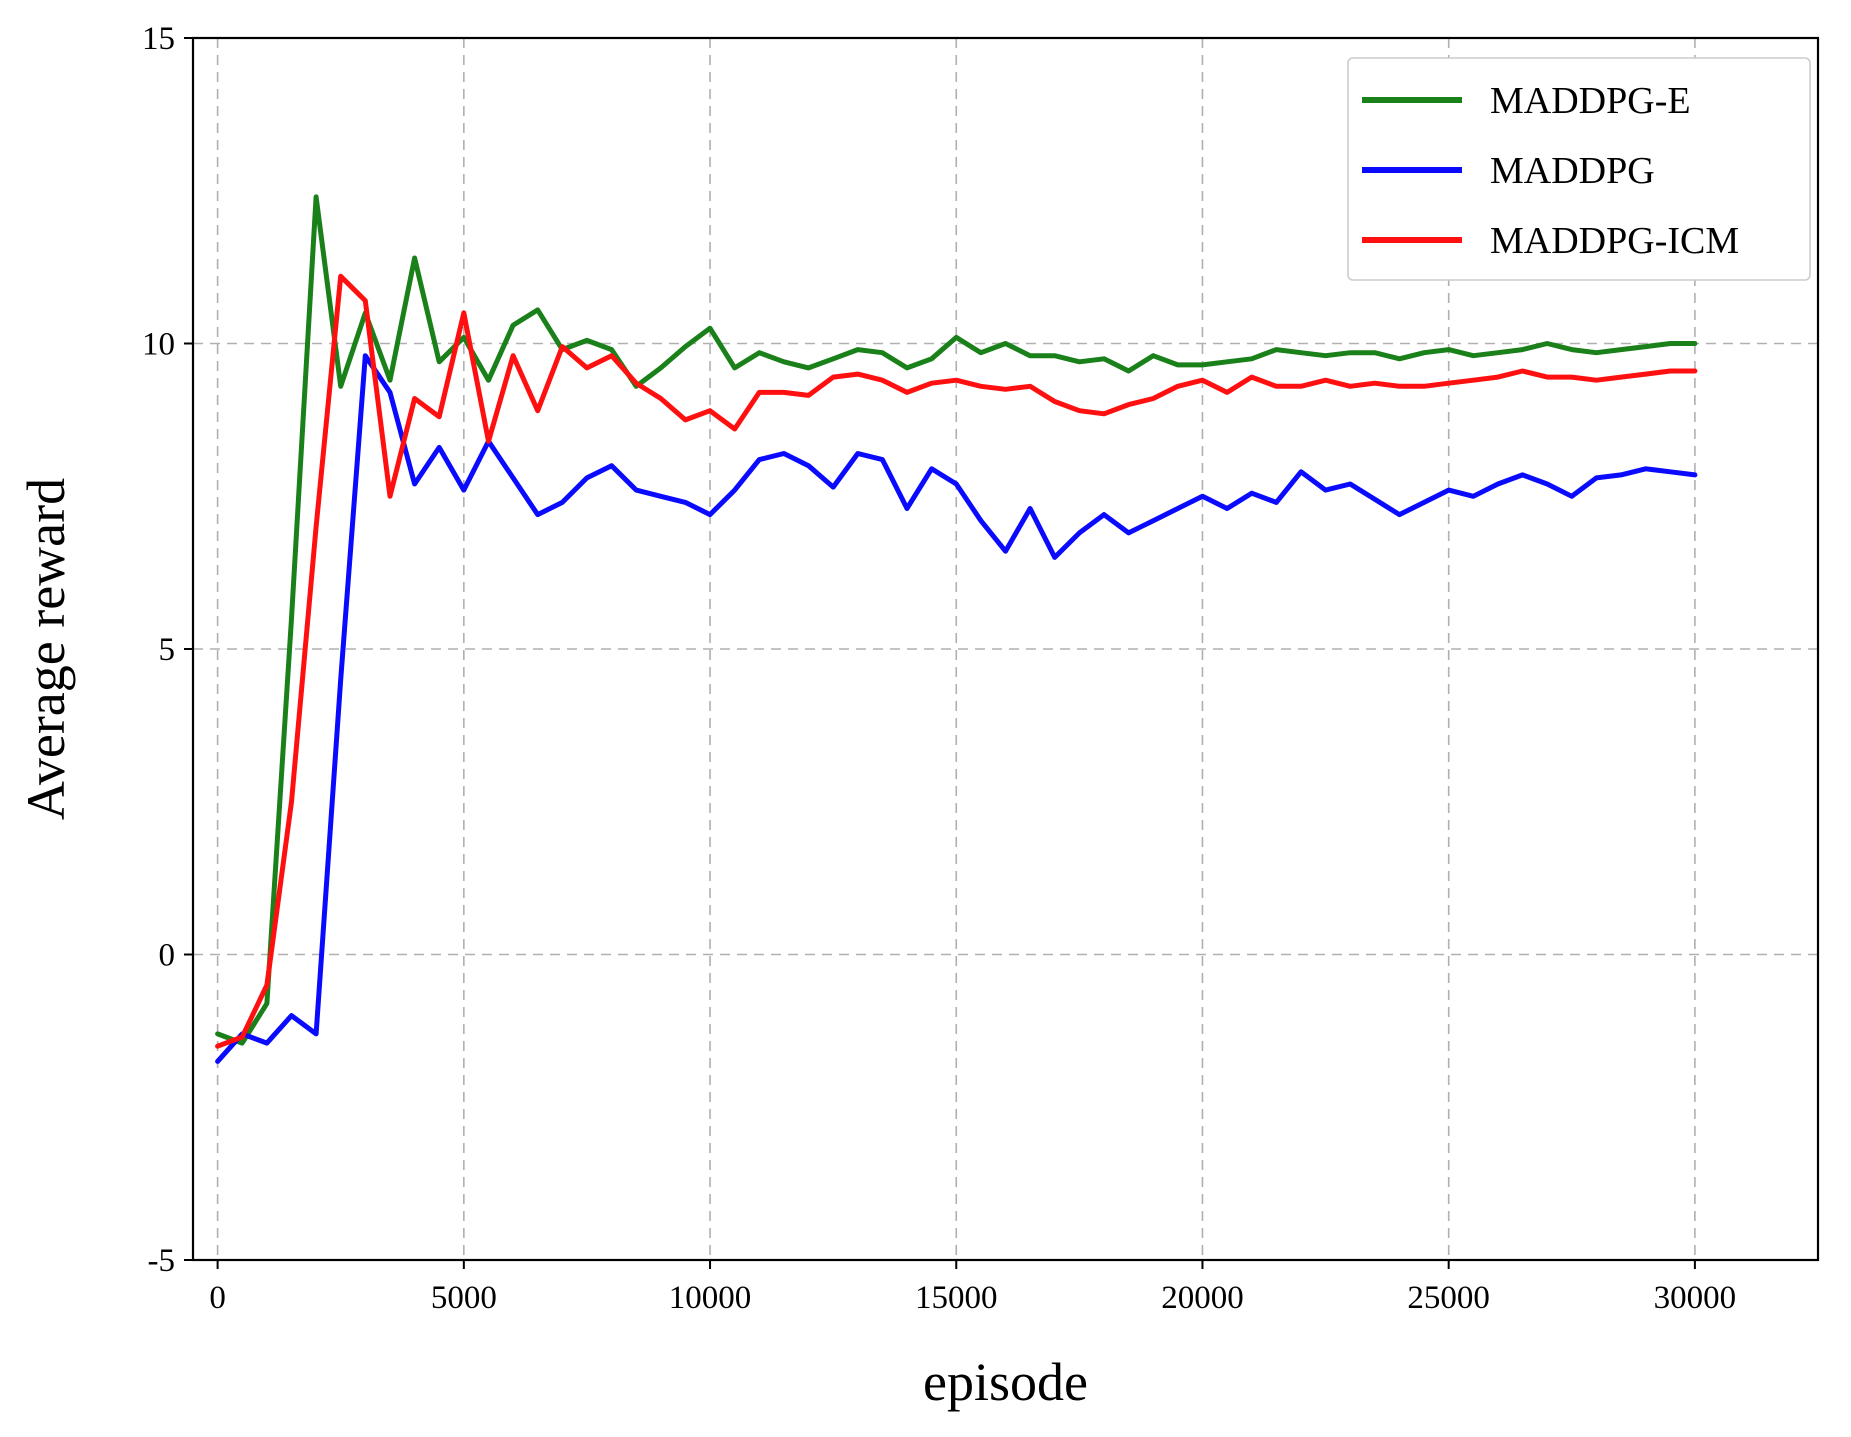 The image size is (1851, 1437). What do you see at coordinates (1614, 241) in the screenshot?
I see `legend-label: MADDPG-ICM` at bounding box center [1614, 241].